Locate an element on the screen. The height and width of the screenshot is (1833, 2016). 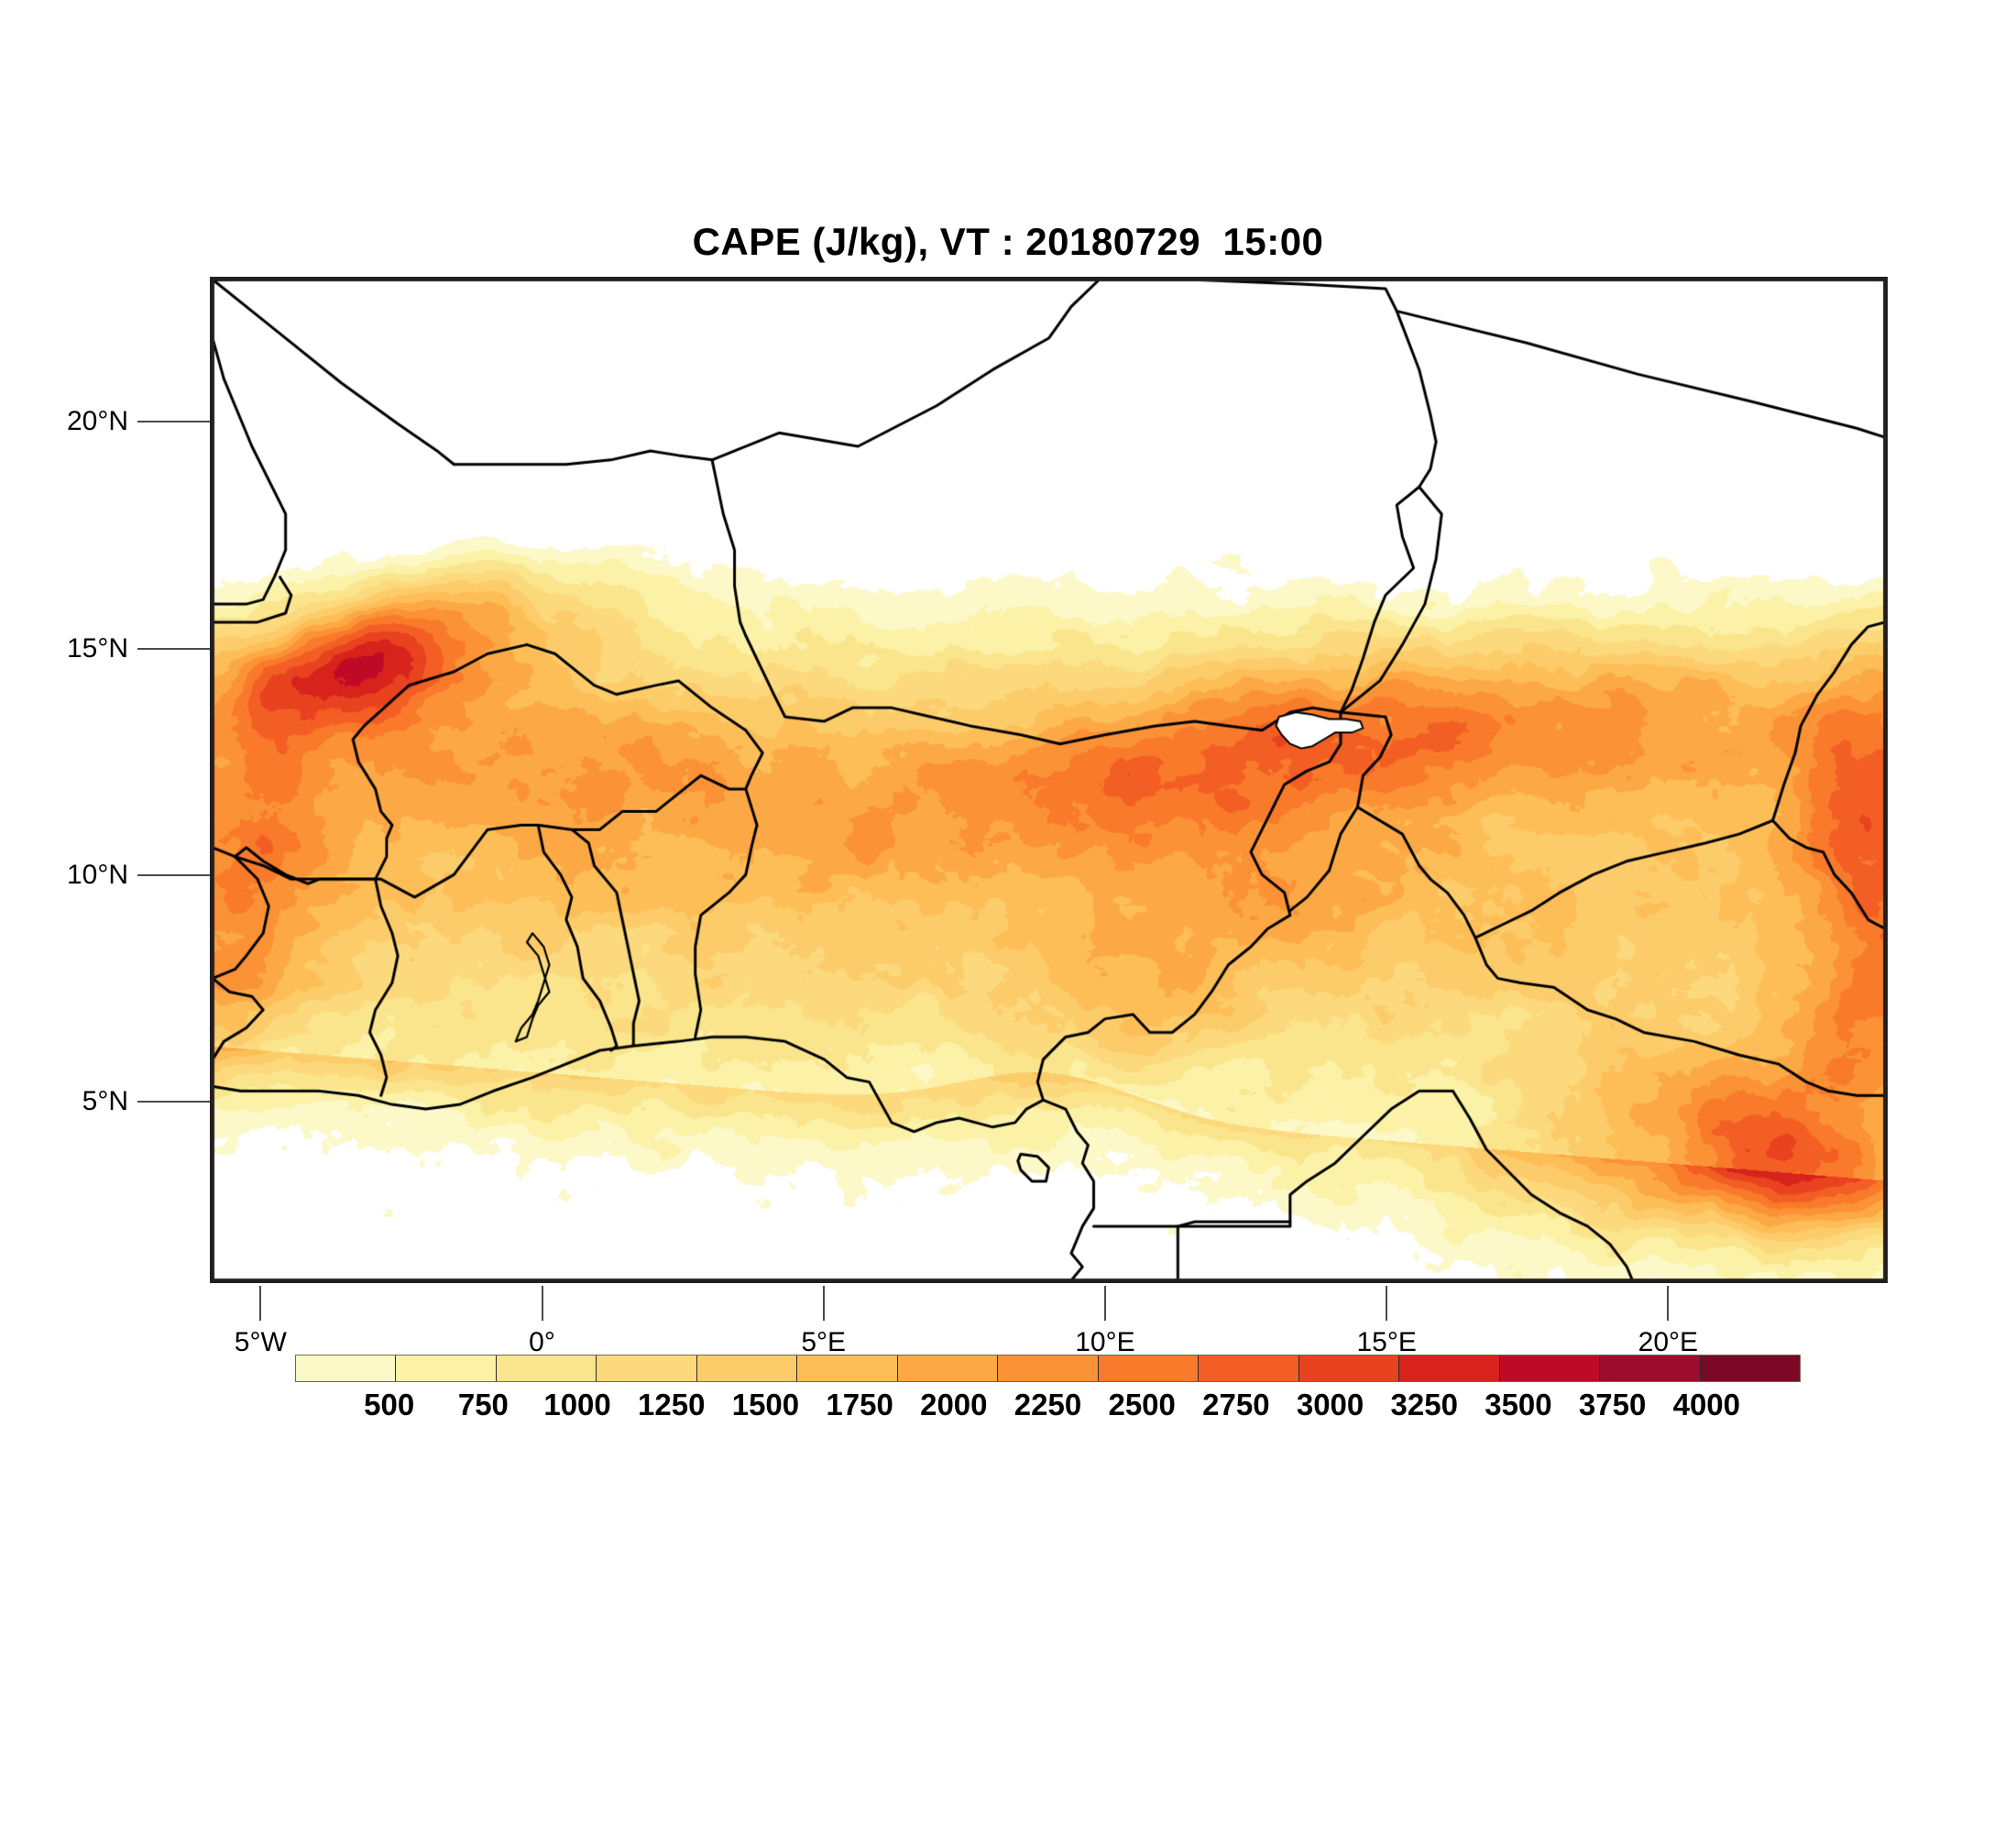
y-tick-label: 5°N is located at coordinates (105, 1101).